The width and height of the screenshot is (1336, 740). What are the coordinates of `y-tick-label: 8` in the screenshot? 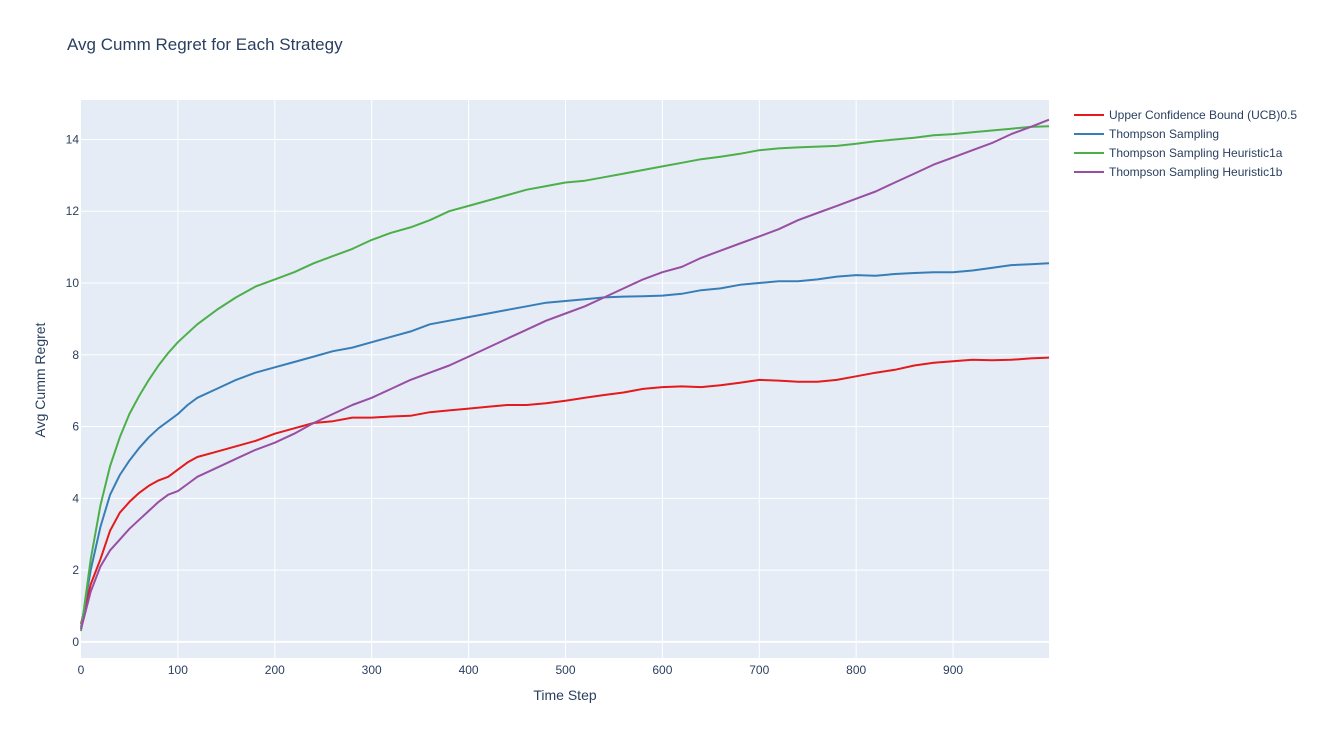 It's located at (75, 355).